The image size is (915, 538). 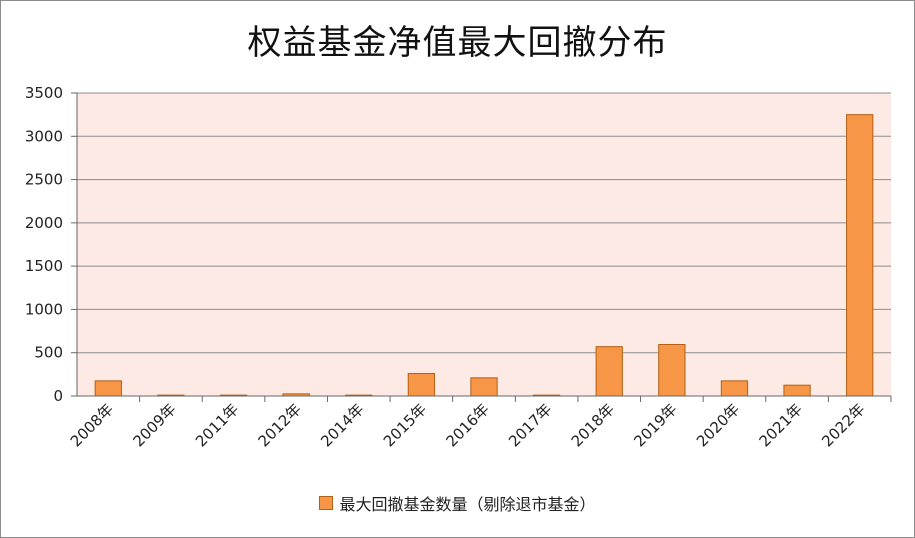 I want to click on y-tick-label: 3000, so click(x=44, y=136).